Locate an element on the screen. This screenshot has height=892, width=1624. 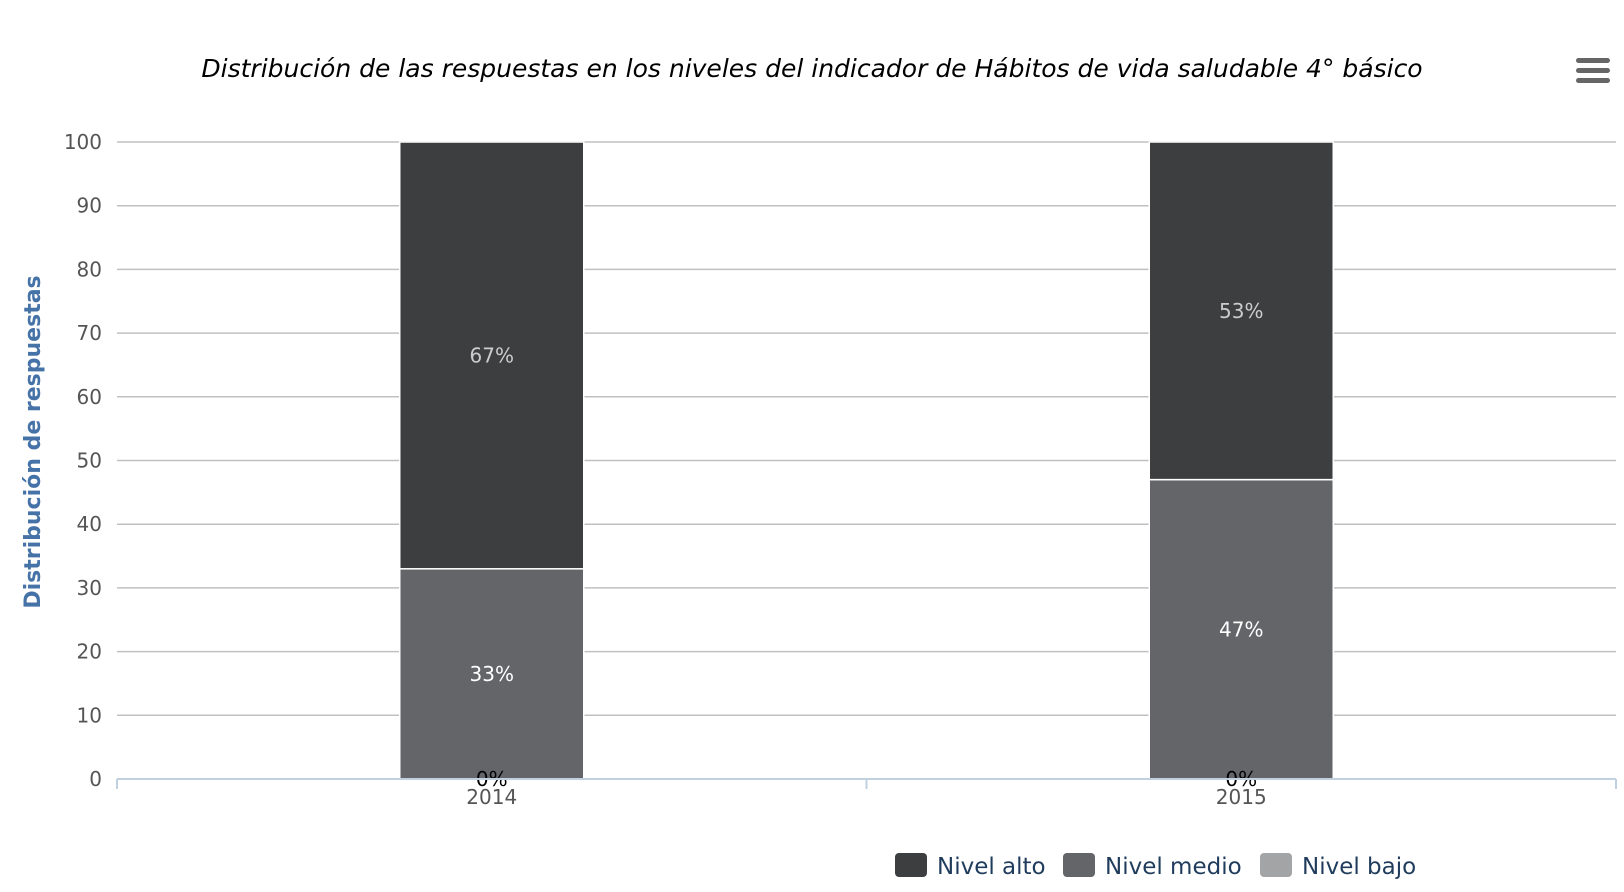
y-tick-labels: 0 10 20 30 40 50 60 70 80 90 100 is located at coordinates (83, 460).